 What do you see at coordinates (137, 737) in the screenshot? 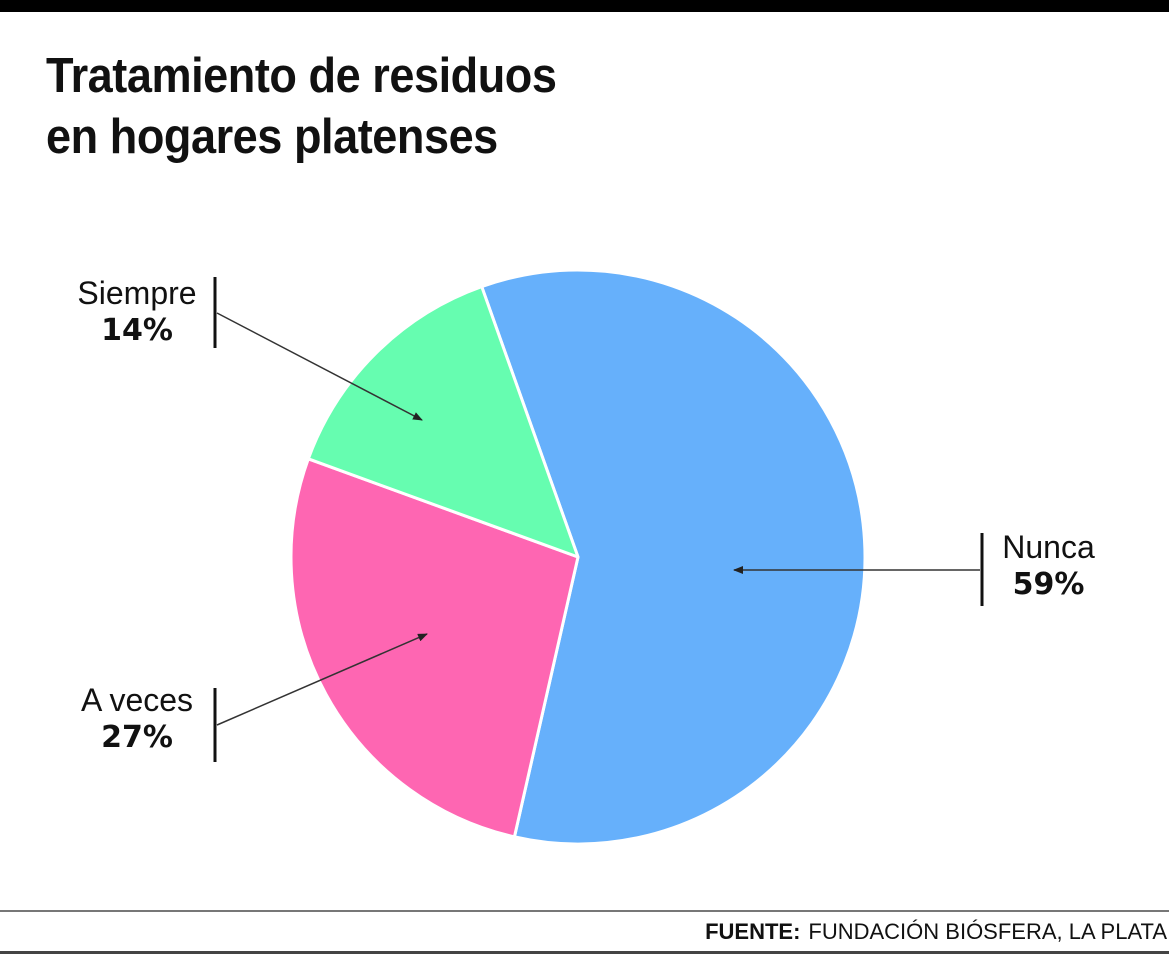
I see `label-a-veces-pct: 27%` at bounding box center [137, 737].